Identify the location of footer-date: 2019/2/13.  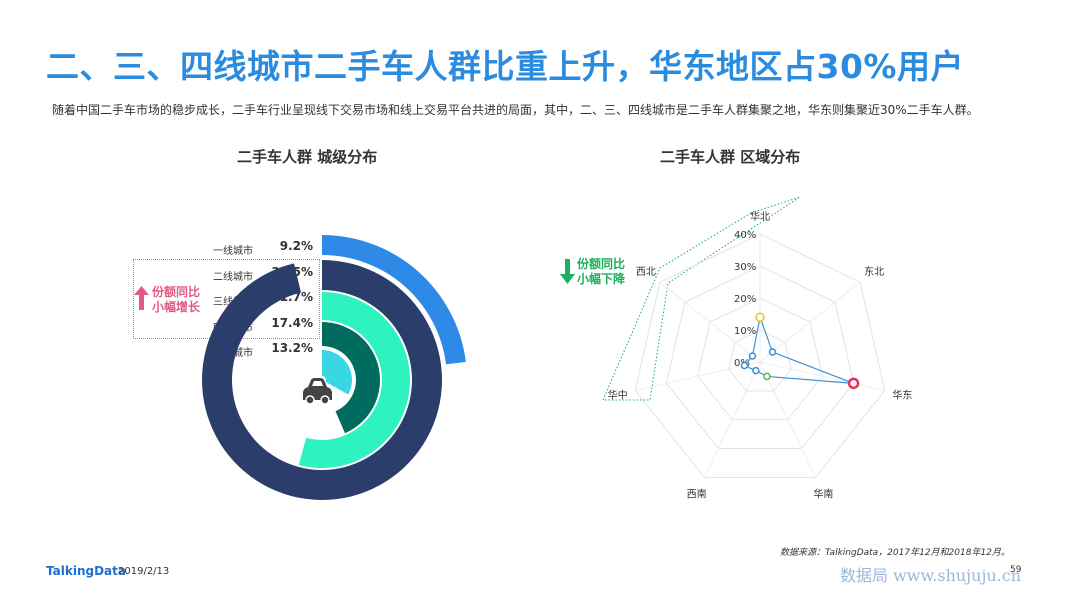
(144, 571).